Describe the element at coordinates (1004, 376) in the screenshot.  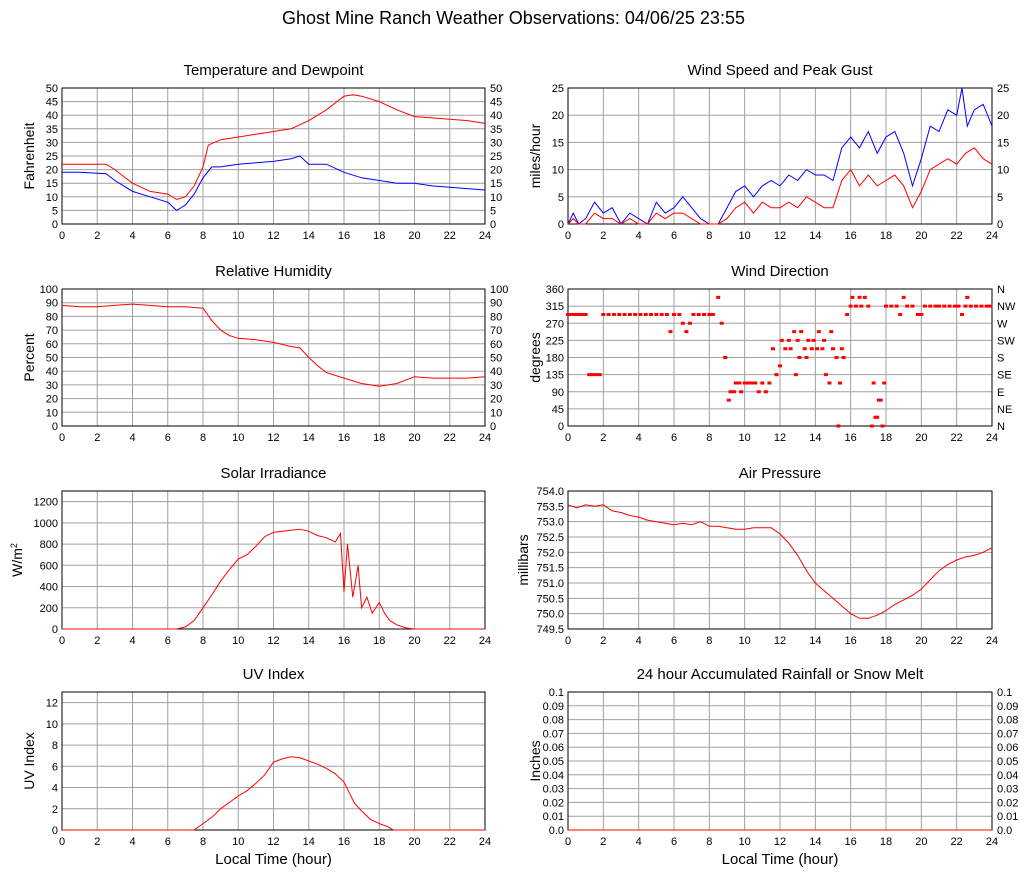
I see `right-tick-label: SE` at that location.